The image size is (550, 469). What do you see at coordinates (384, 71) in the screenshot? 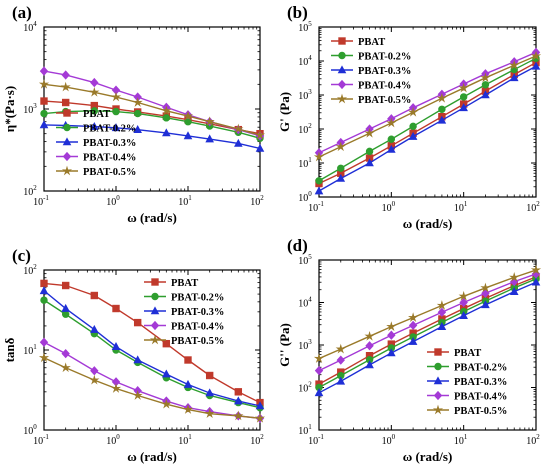
I see `legend-label: PBAT-0.3%` at bounding box center [384, 71].